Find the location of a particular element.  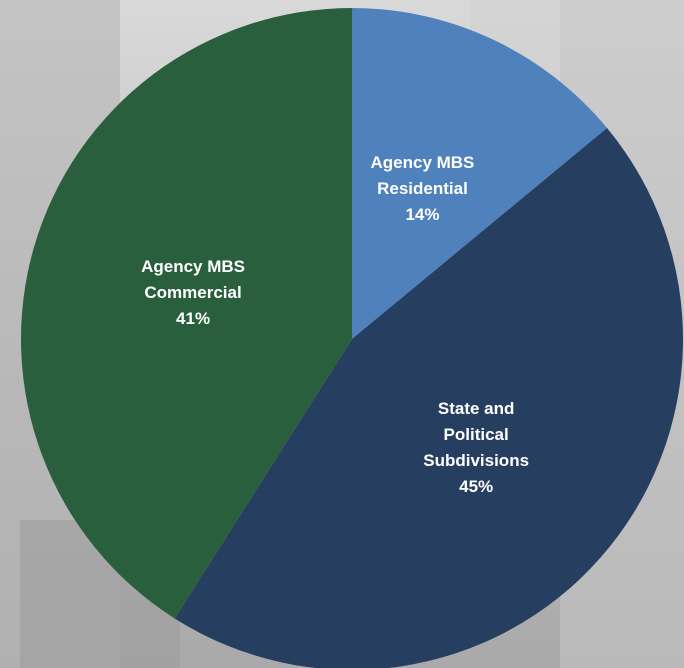

slice-label: State and Political Subdivisions 45% is located at coordinates (476, 448).